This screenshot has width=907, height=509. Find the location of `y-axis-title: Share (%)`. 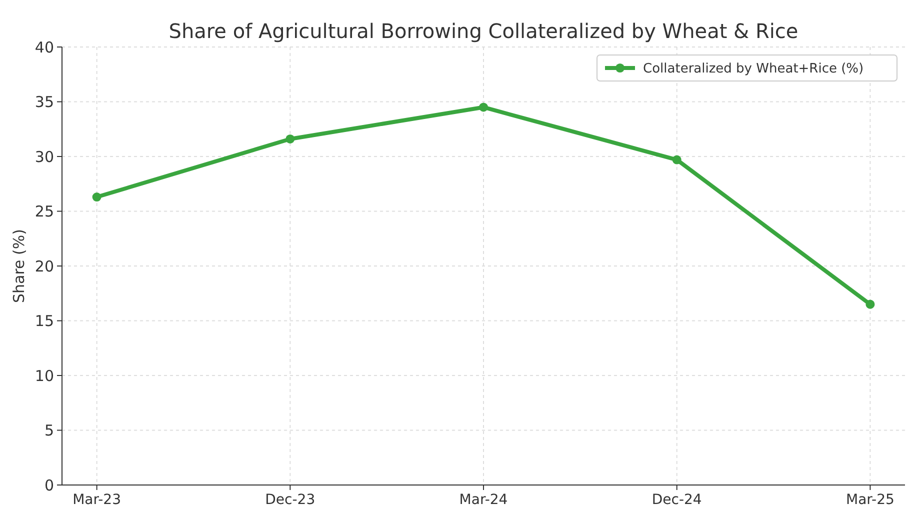

y-axis-title: Share (%) is located at coordinates (19, 266).